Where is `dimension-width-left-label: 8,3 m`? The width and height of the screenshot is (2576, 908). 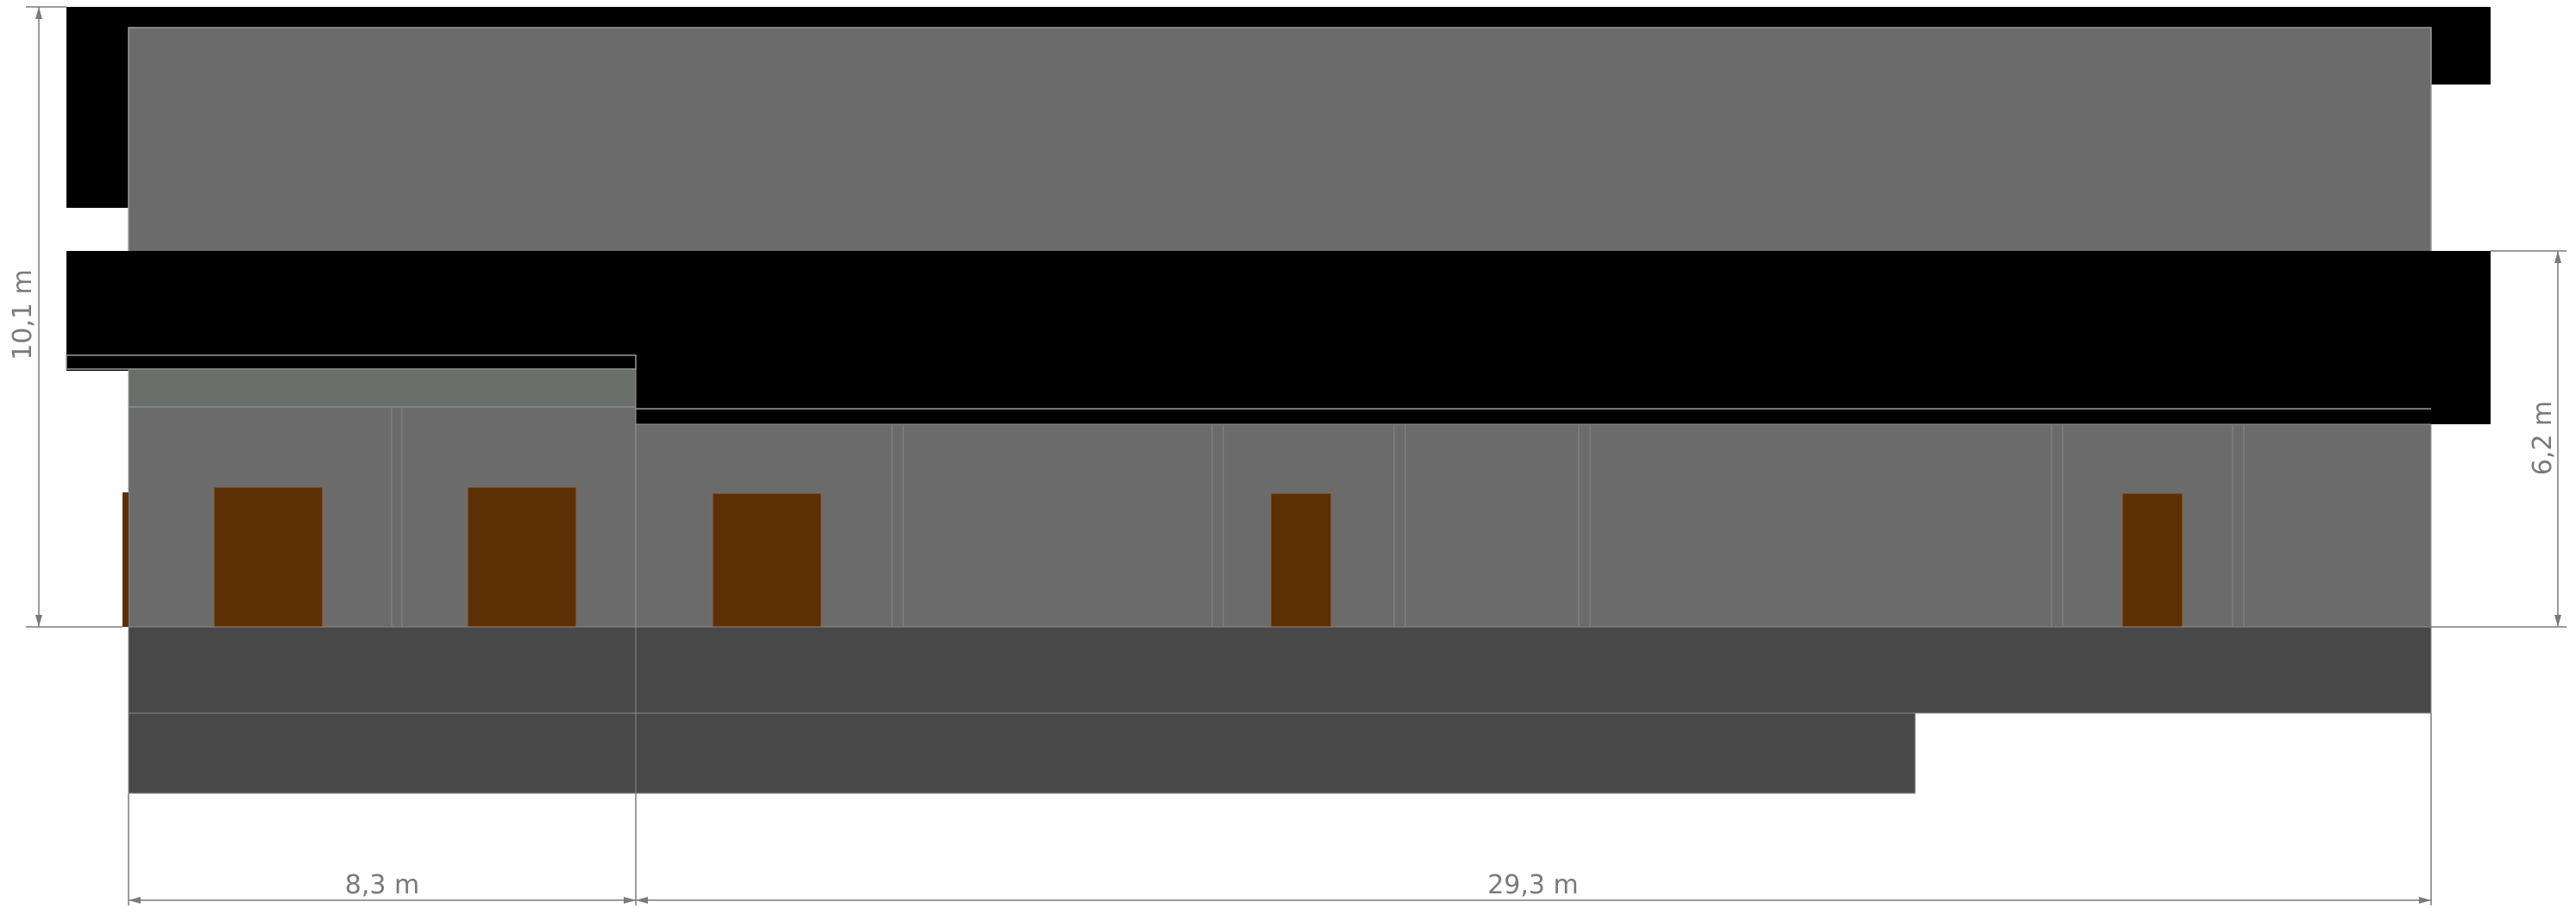
dimension-width-left-label: 8,3 m is located at coordinates (382, 885).